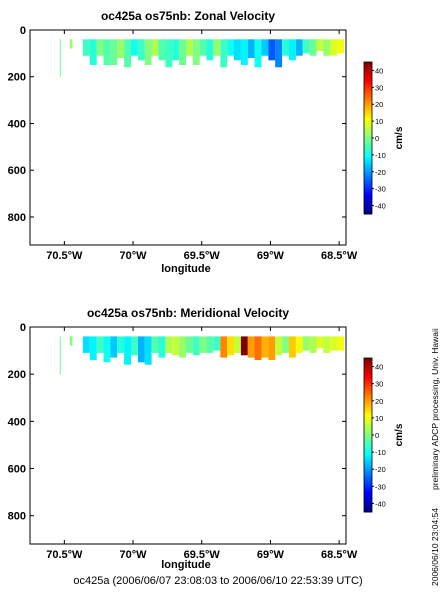 Image resolution: width=445 pixels, height=595 pixels. Describe the element at coordinates (271, 256) in the screenshot. I see `x-tick-label: 69°W` at that location.